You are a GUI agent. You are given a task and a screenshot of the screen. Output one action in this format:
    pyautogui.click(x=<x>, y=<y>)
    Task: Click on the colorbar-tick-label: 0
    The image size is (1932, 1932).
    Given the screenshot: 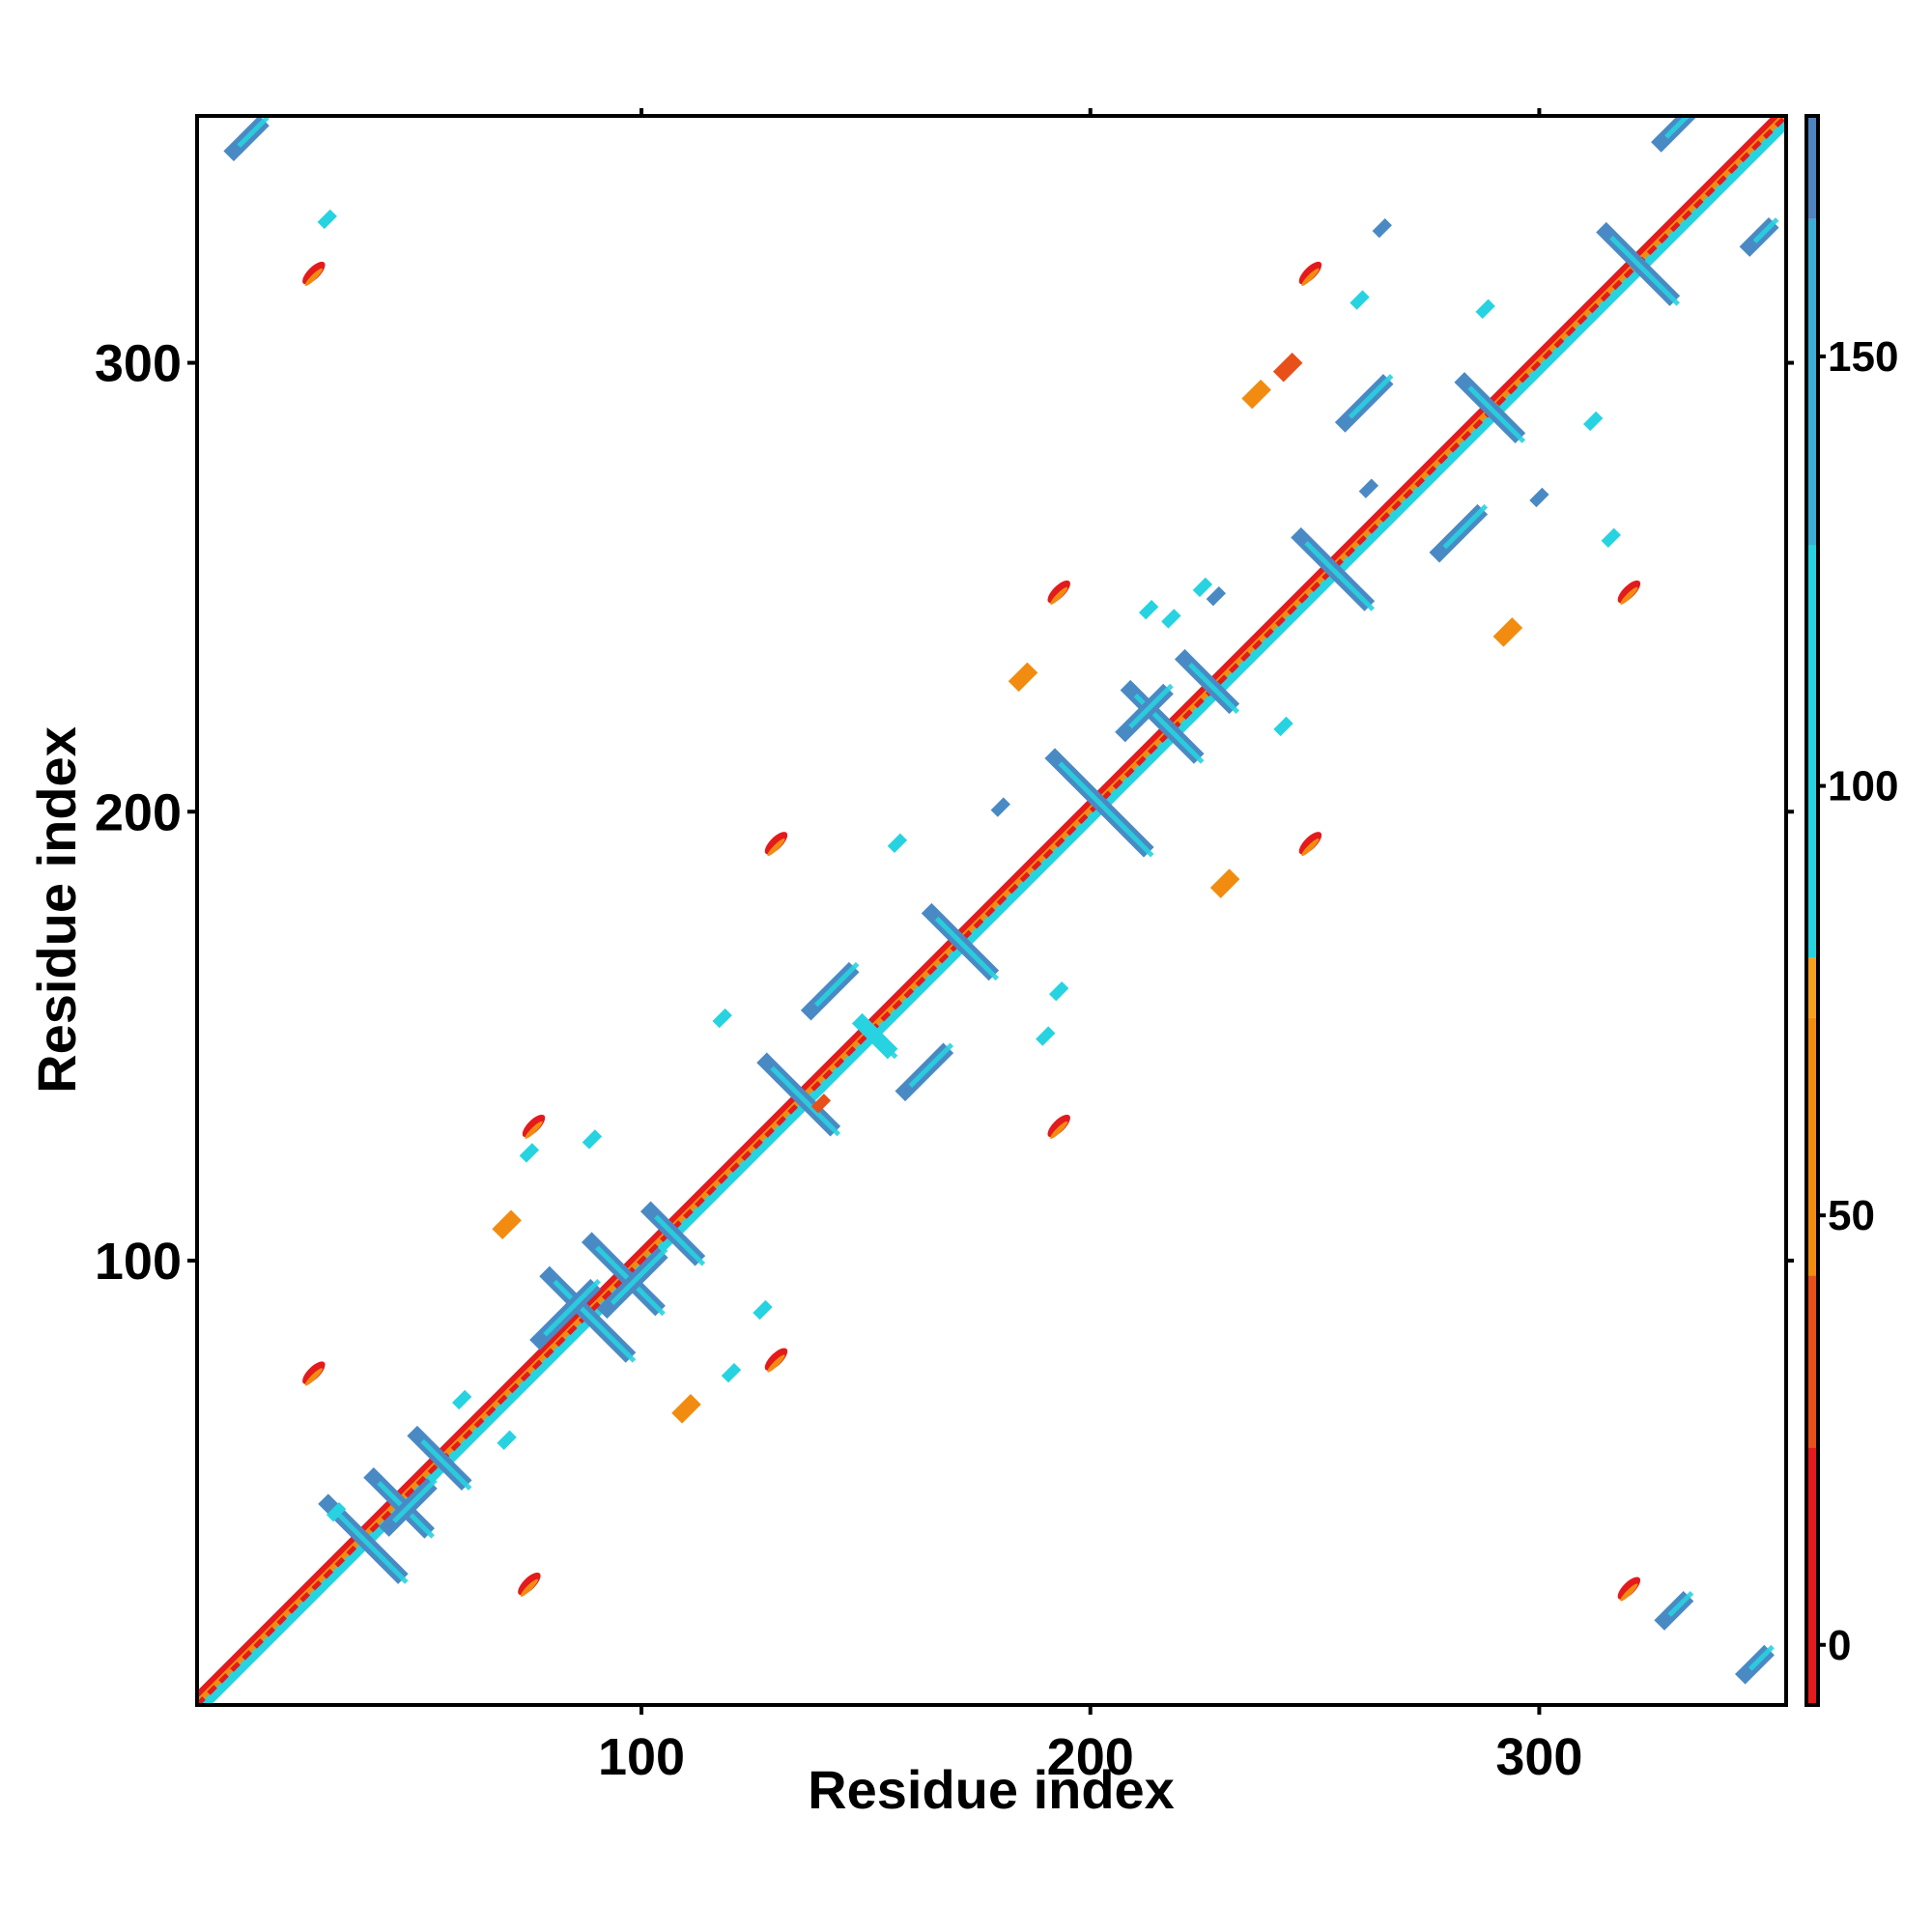 What is the action you would take?
    pyautogui.click(x=1839, y=1645)
    